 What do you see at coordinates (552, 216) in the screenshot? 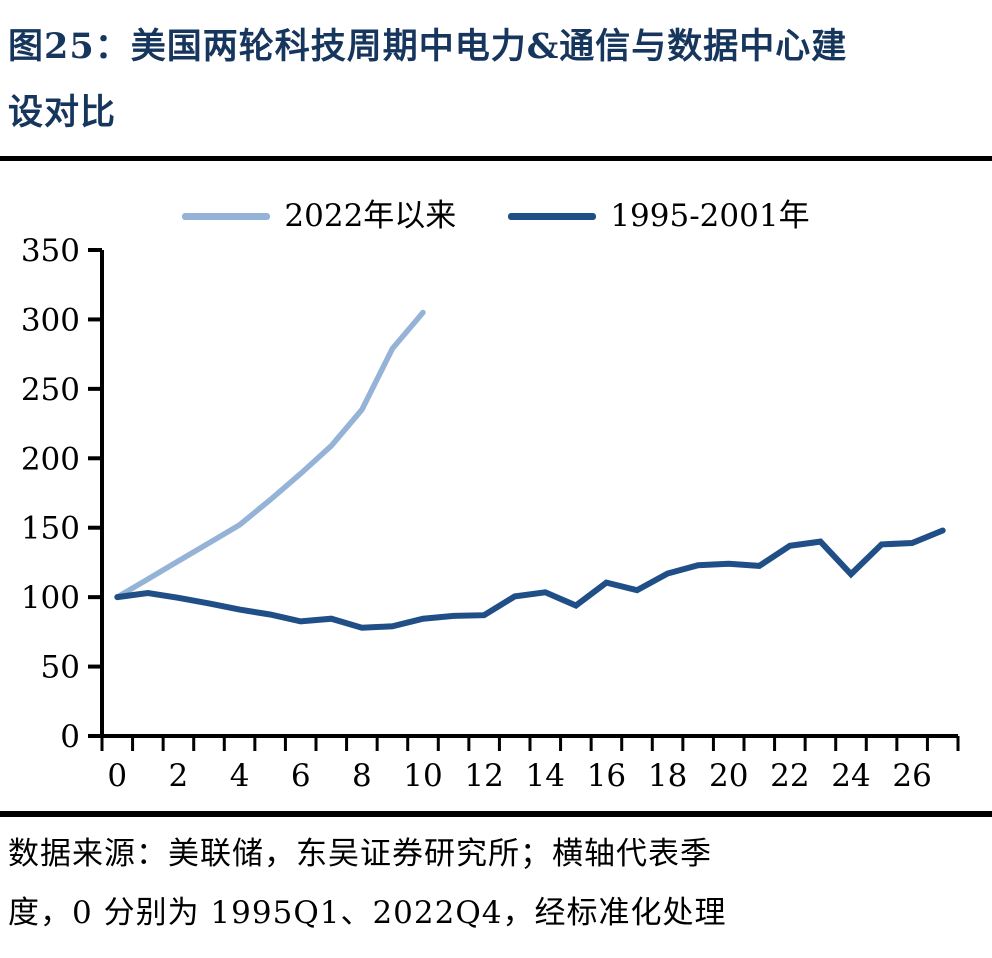
I see `legend-swatch-1995` at bounding box center [552, 216].